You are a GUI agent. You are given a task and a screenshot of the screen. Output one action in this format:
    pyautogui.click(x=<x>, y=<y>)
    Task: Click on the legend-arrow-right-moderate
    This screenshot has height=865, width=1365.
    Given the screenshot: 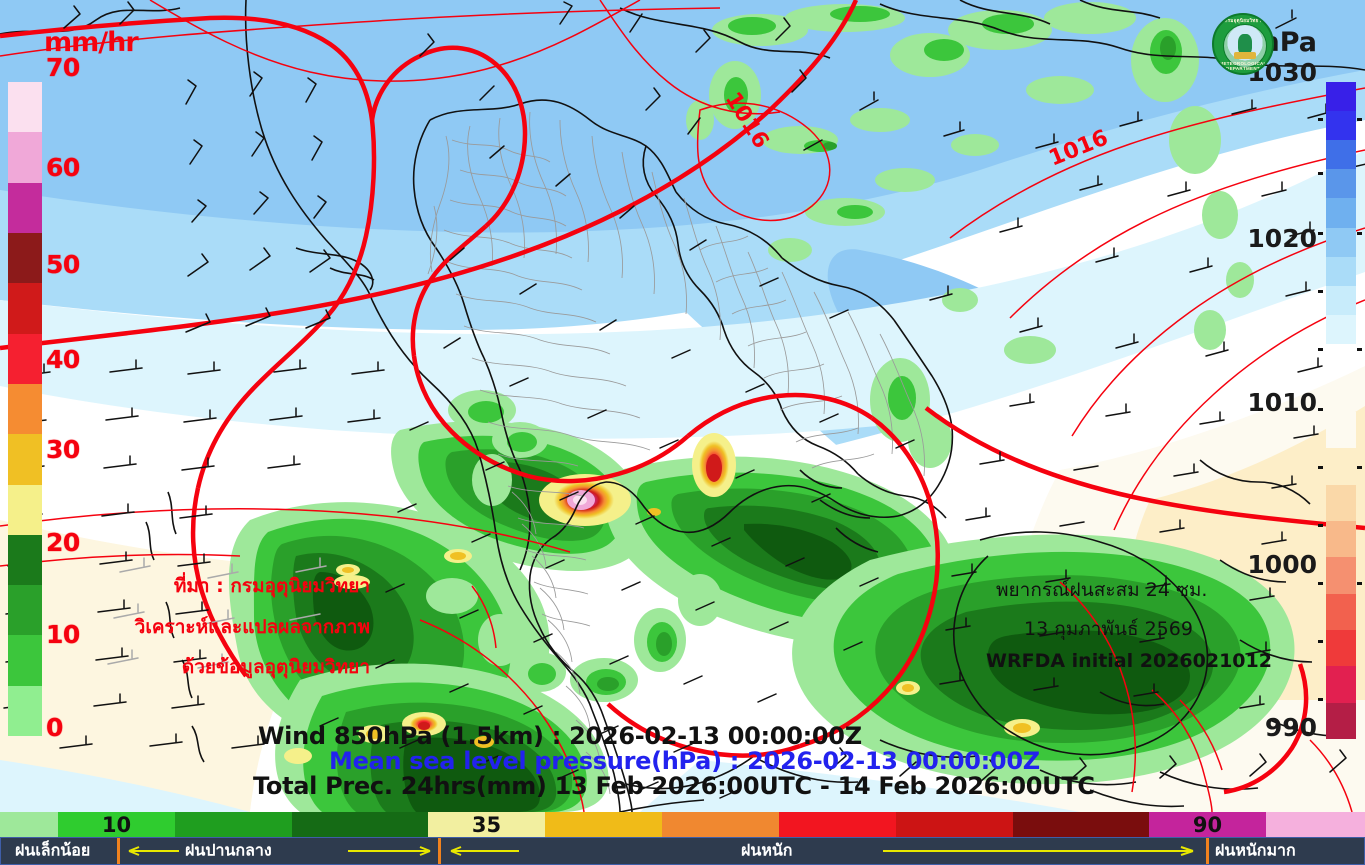 What is the action you would take?
    pyautogui.click(x=389, y=851)
    